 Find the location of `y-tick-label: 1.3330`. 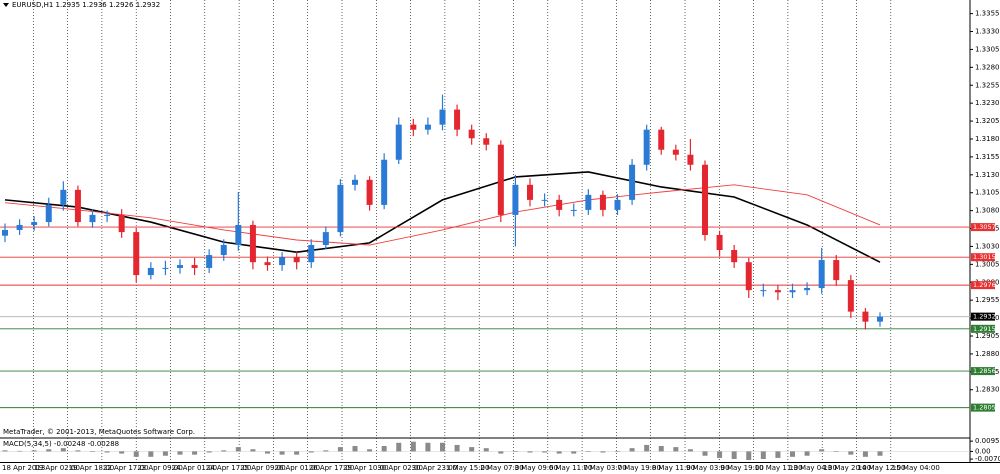

y-tick-label: 1.3330 is located at coordinates (987, 32).